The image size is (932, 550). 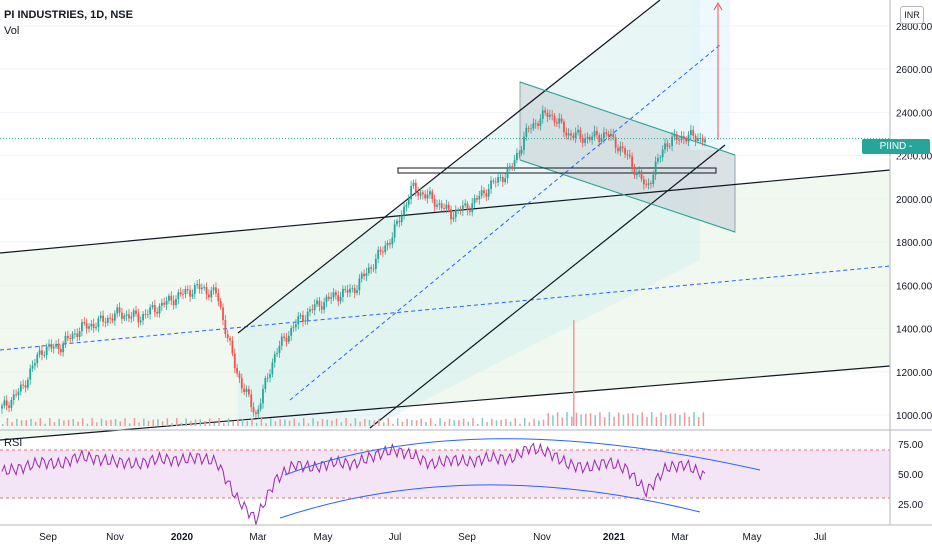 What do you see at coordinates (627, 118) in the screenshot?
I see `flag-upper` at bounding box center [627, 118].